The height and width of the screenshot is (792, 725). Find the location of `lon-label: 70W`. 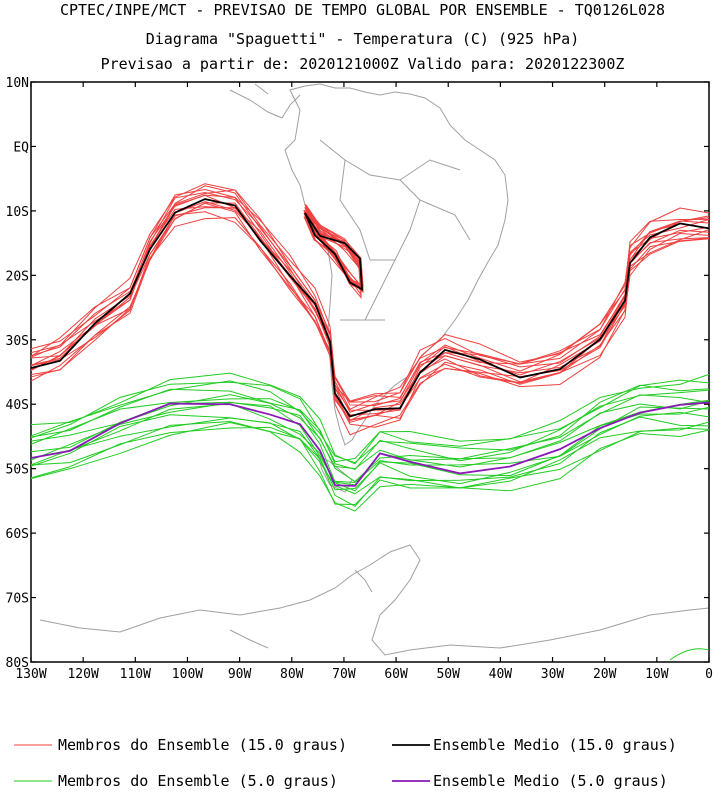

lon-label: 70W is located at coordinates (344, 674).